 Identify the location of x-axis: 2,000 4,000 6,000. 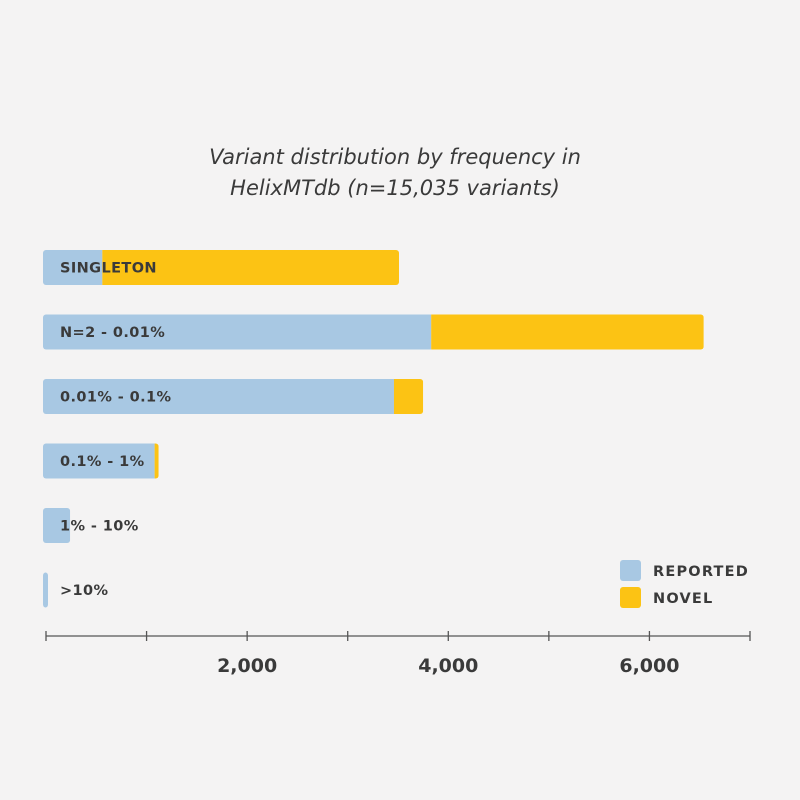
(398, 654).